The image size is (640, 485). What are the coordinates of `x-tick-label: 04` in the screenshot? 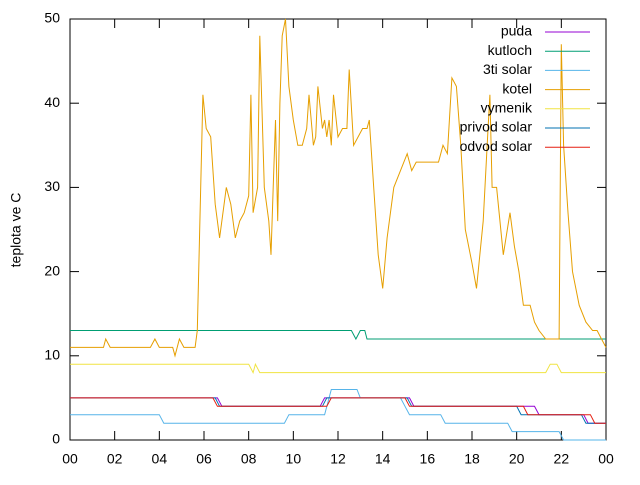 It's located at (160, 459).